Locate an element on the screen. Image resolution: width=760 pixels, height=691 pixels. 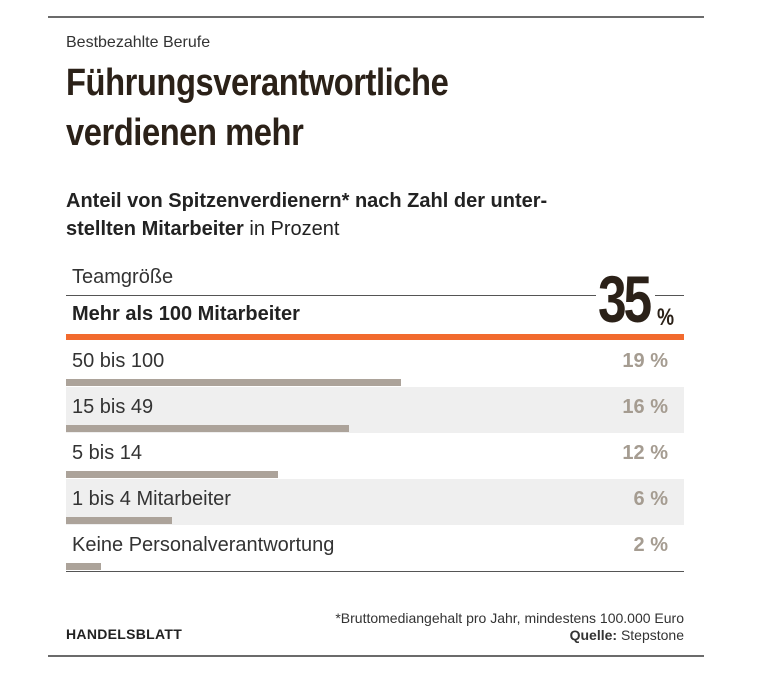
highlight-unit: % is located at coordinates (666, 317).